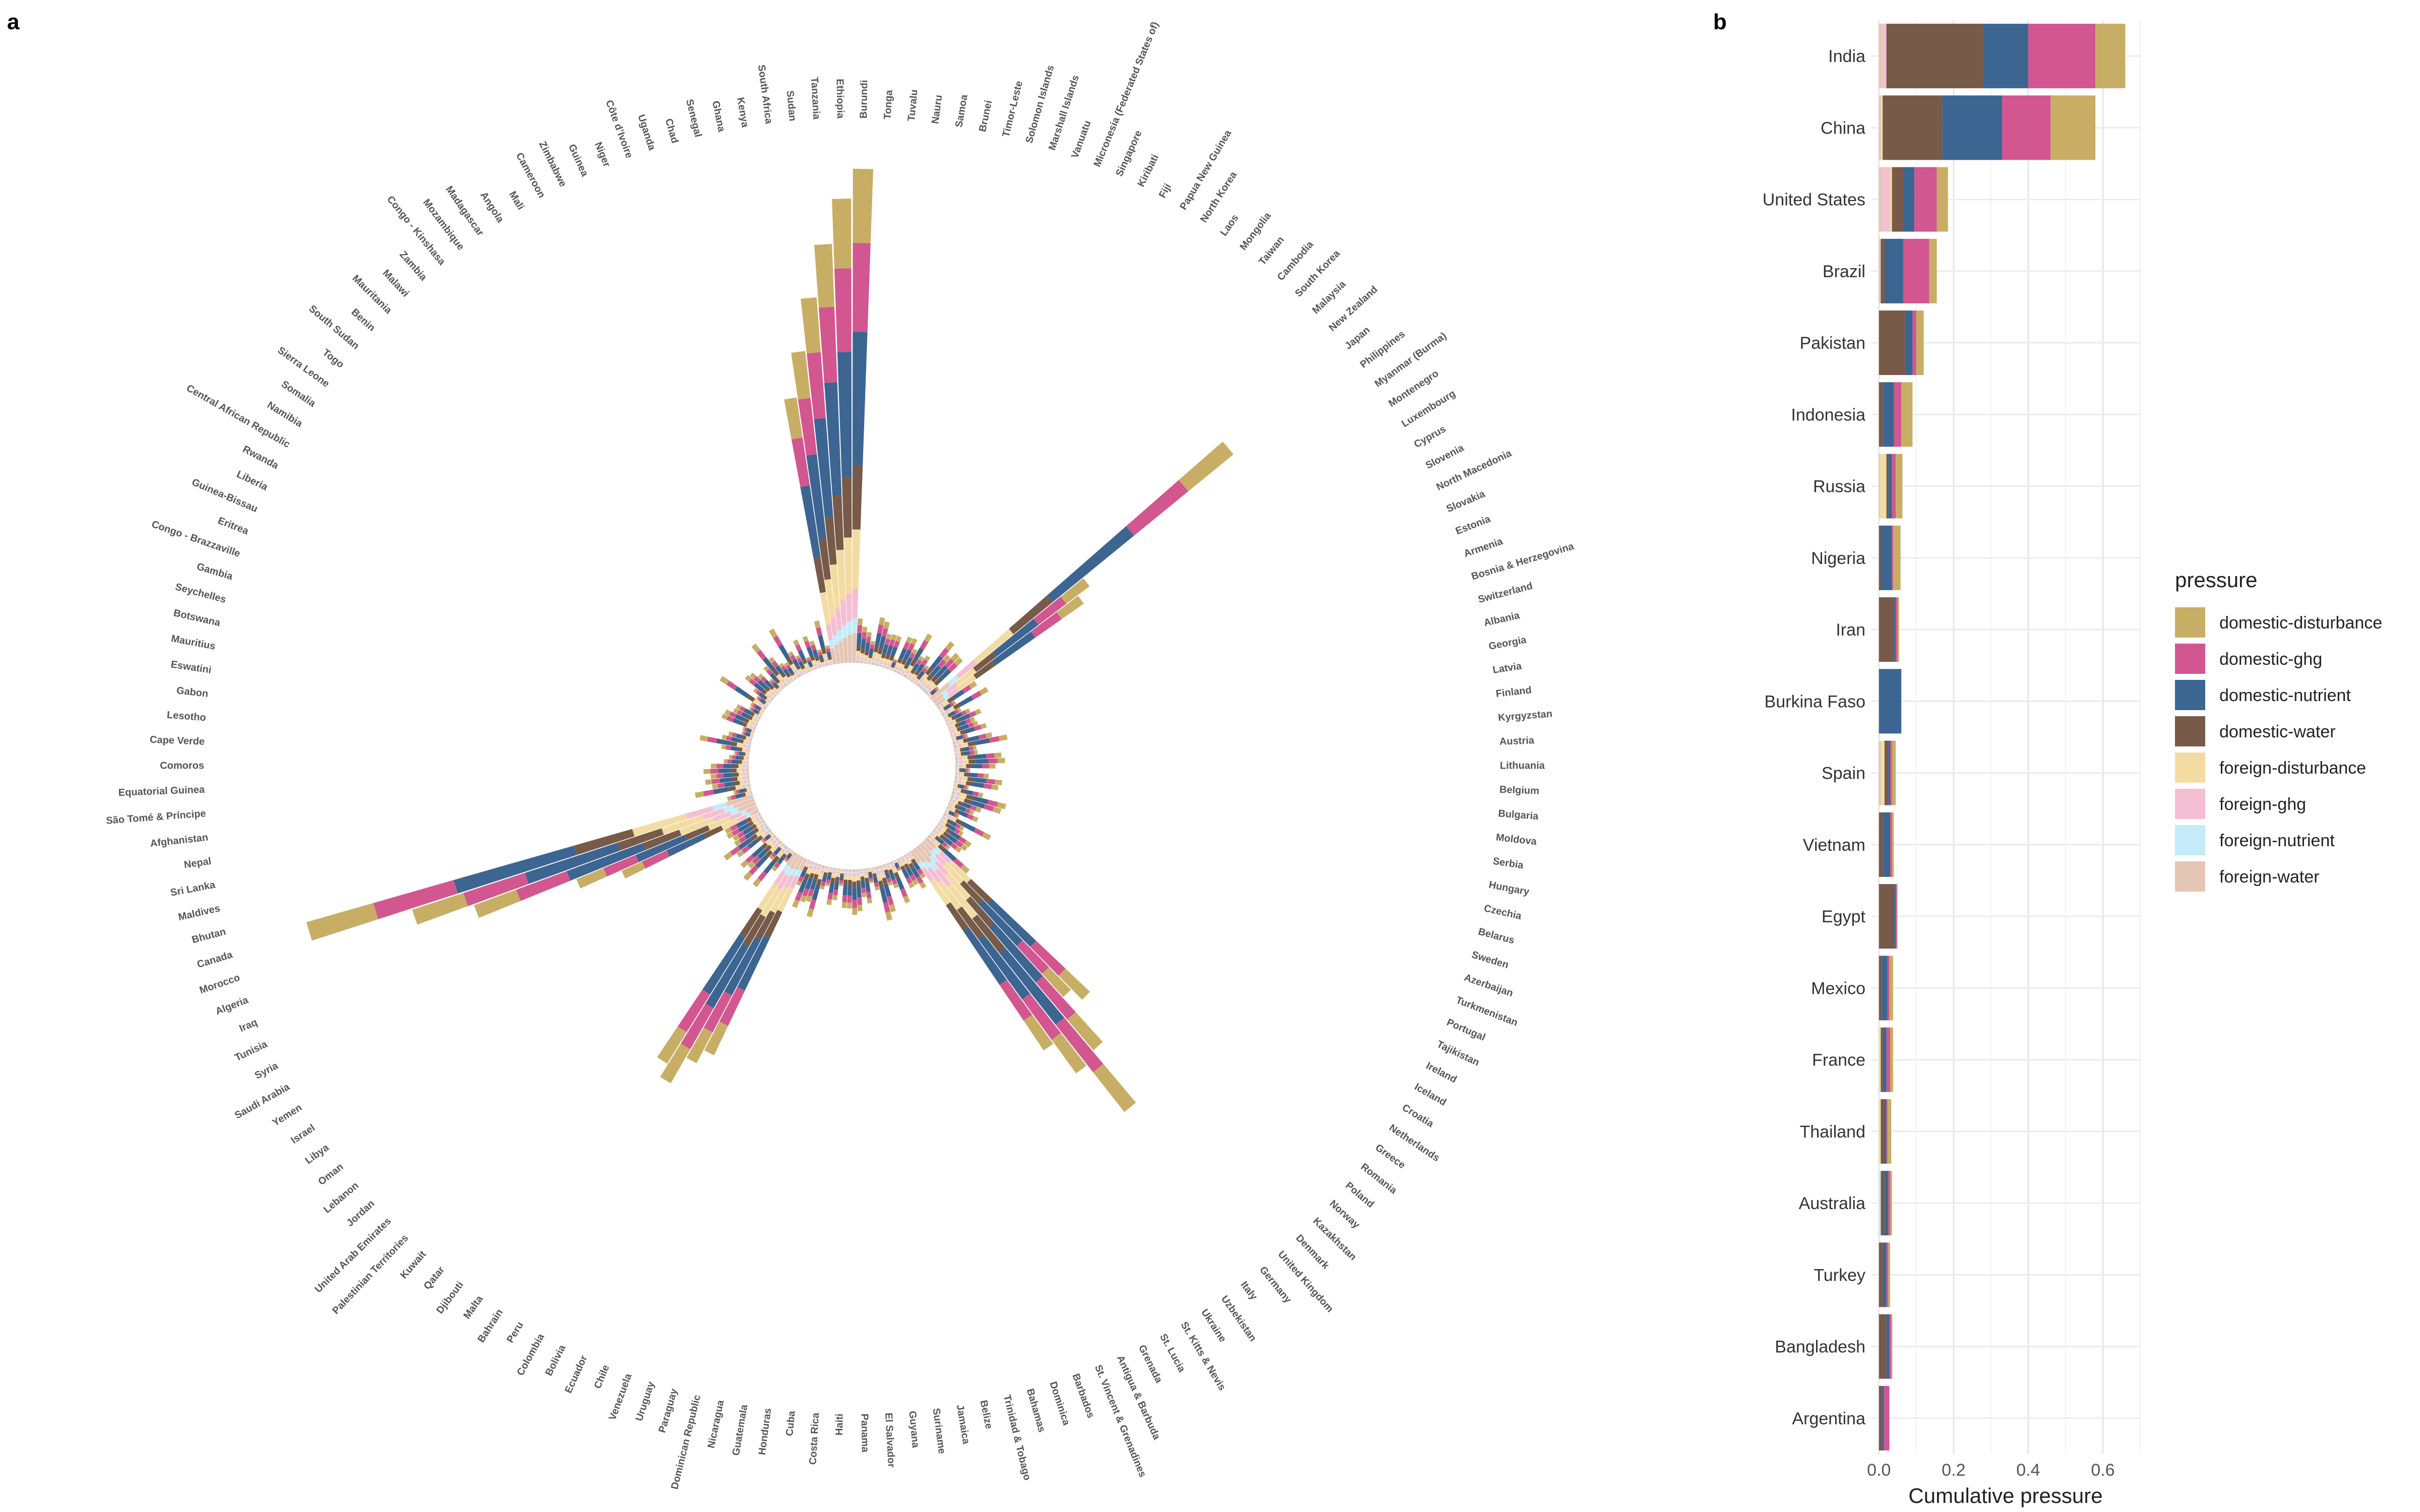 Image resolution: width=2420 pixels, height=1512 pixels. What do you see at coordinates (1525, 715) in the screenshot?
I see `radial-country-label: Kyrgyzstan` at bounding box center [1525, 715].